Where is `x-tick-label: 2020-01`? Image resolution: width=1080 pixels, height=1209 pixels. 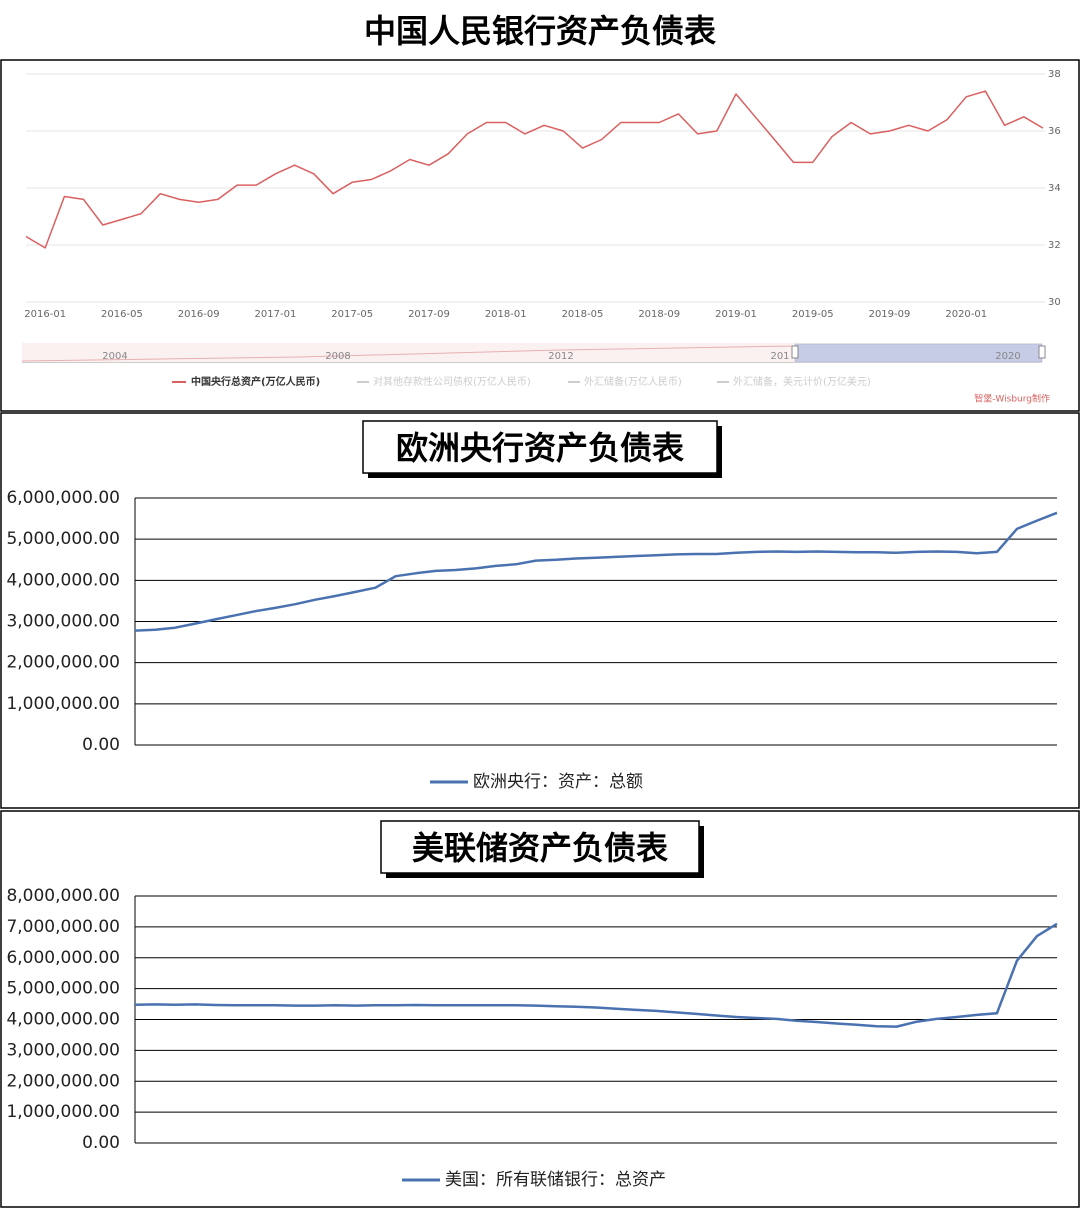
x-tick-label: 2020-01 is located at coordinates (966, 314).